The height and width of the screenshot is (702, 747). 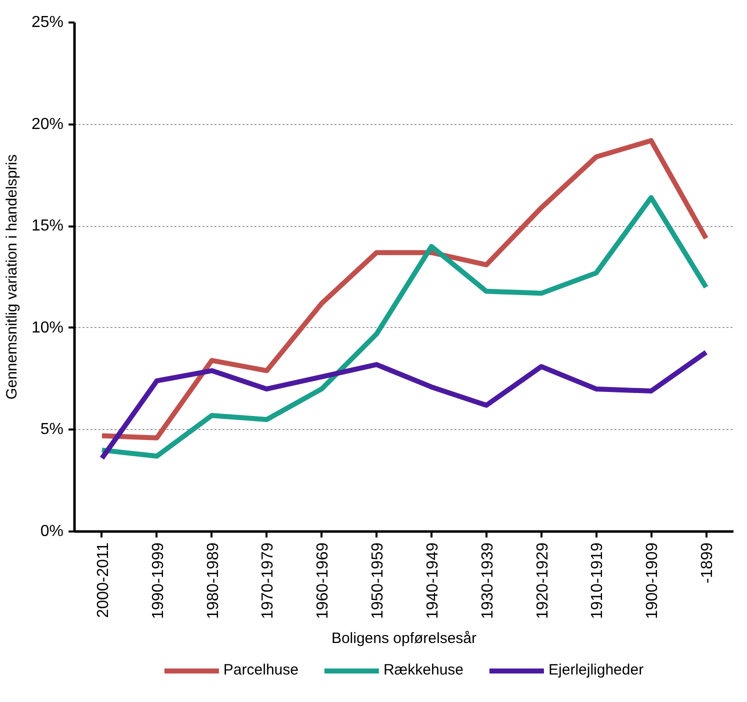 What do you see at coordinates (268, 581) in the screenshot?
I see `x-tick-label: 1970-1979` at bounding box center [268, 581].